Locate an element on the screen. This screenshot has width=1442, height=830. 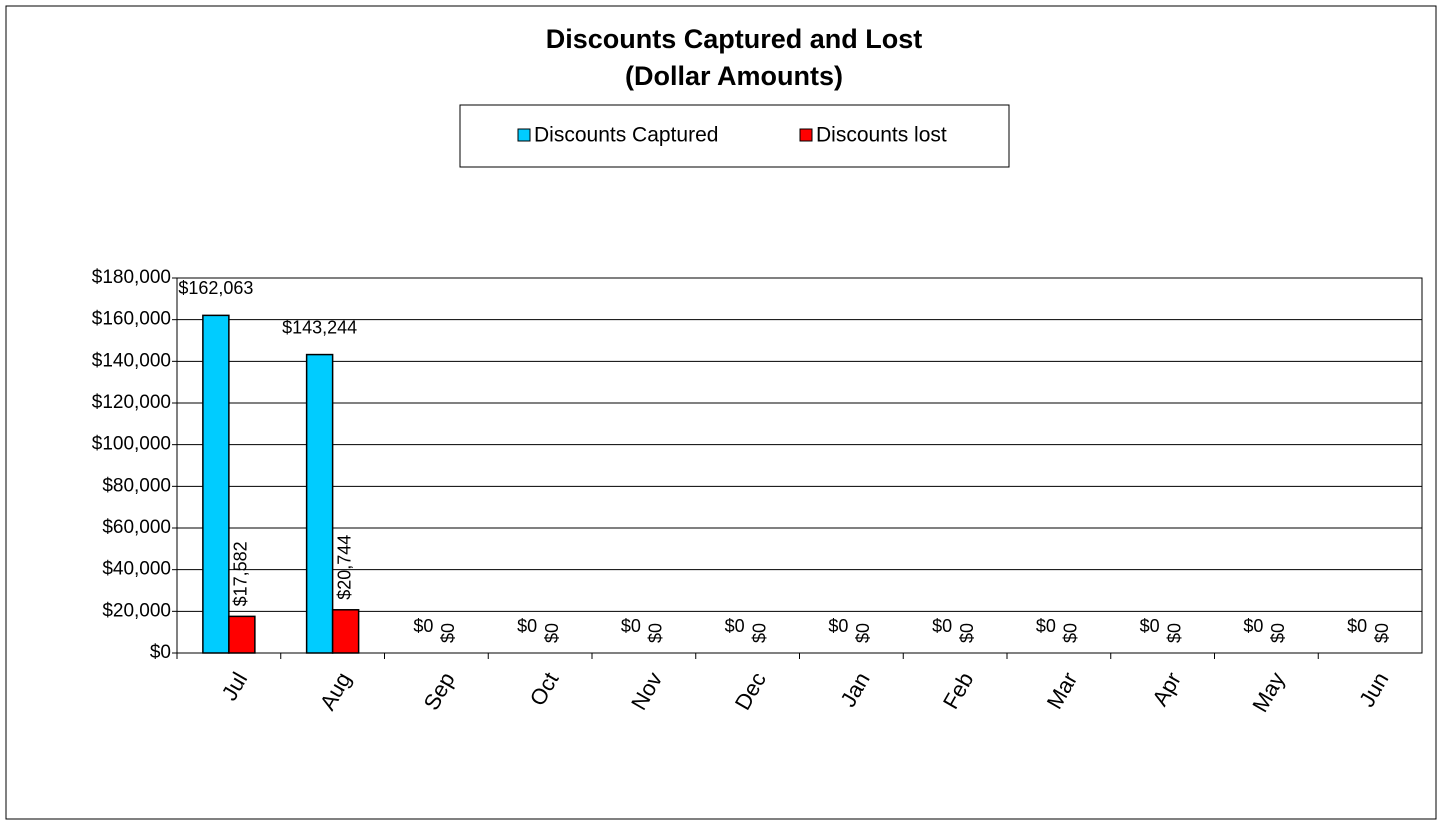
y-tick-label: $140,000 is located at coordinates (131, 360).